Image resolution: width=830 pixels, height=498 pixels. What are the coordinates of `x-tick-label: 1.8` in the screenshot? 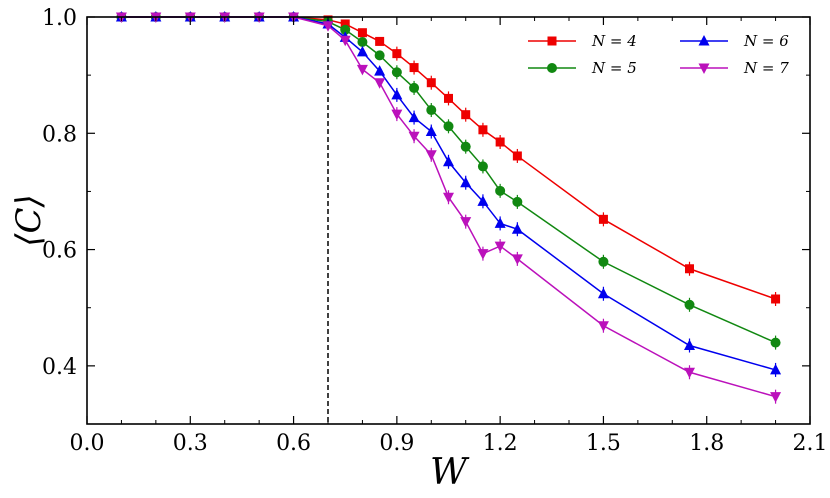 It's located at (706, 443).